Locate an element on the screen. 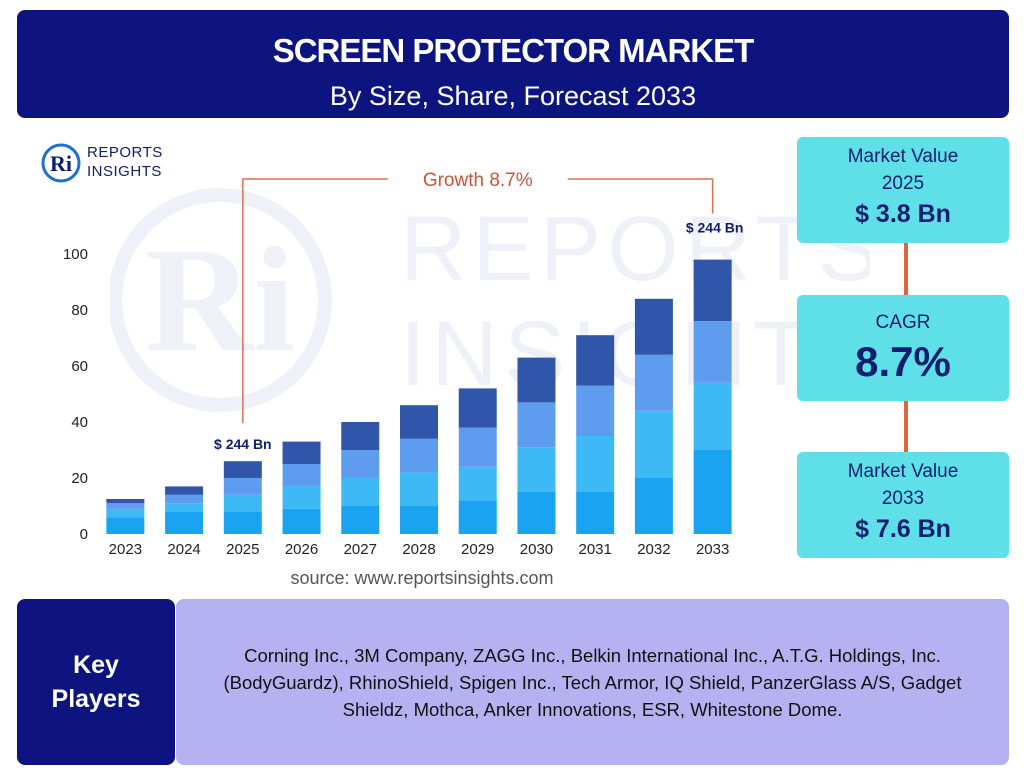 This screenshot has width=1024, height=768. card-connector-bottom is located at coordinates (906, 426).